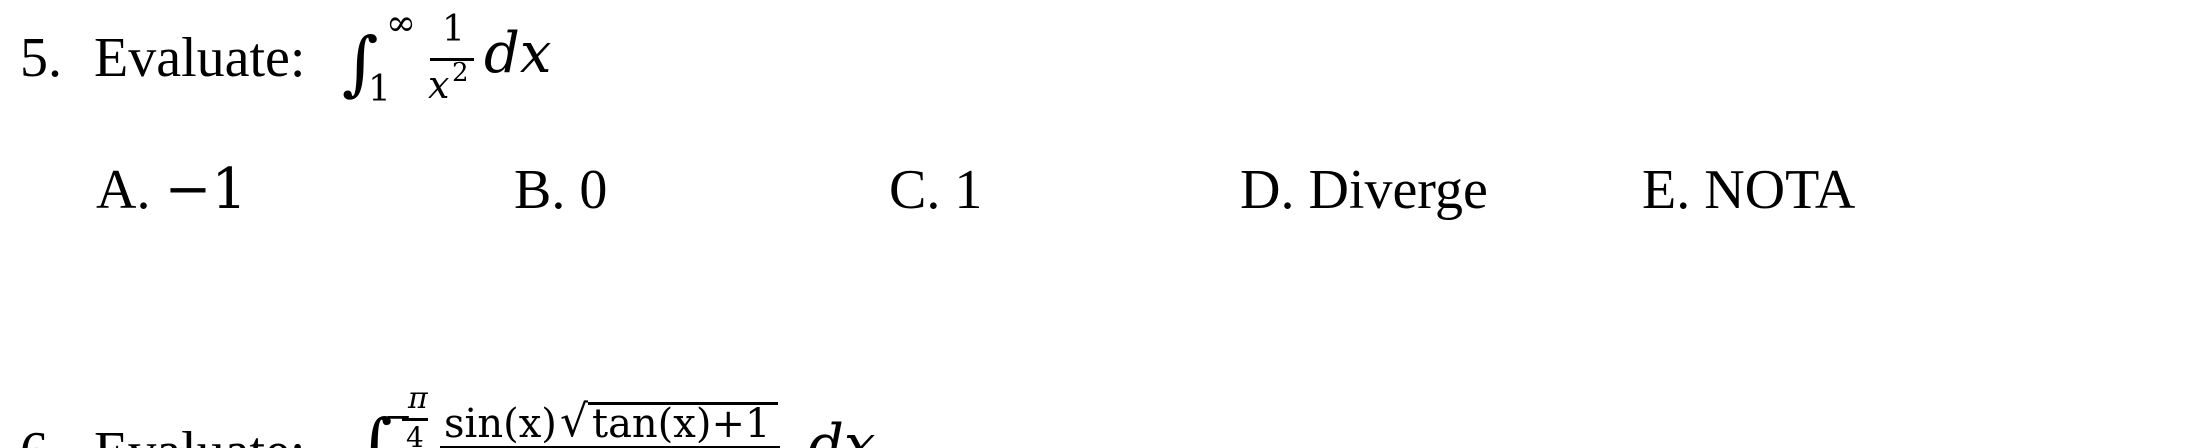  Describe the element at coordinates (439, 85) in the screenshot. I see `fraction-denominator-base: x` at that location.